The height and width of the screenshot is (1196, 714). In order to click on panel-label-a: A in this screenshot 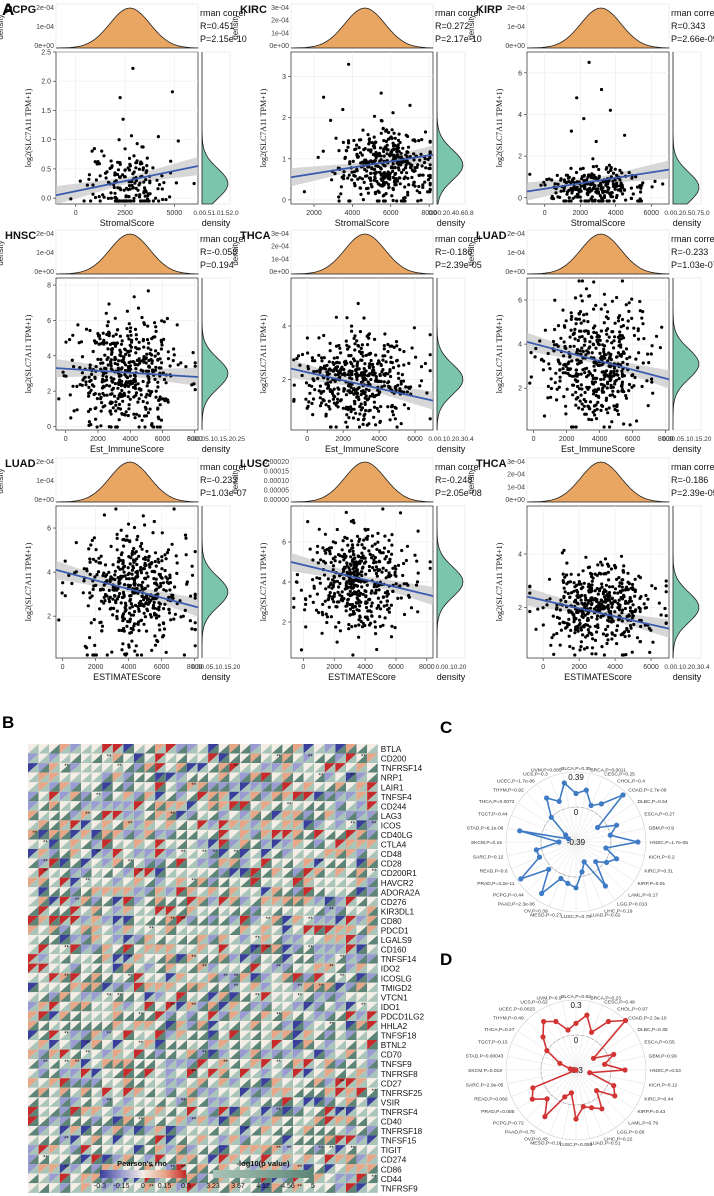, I will do `click(8, 9)`.